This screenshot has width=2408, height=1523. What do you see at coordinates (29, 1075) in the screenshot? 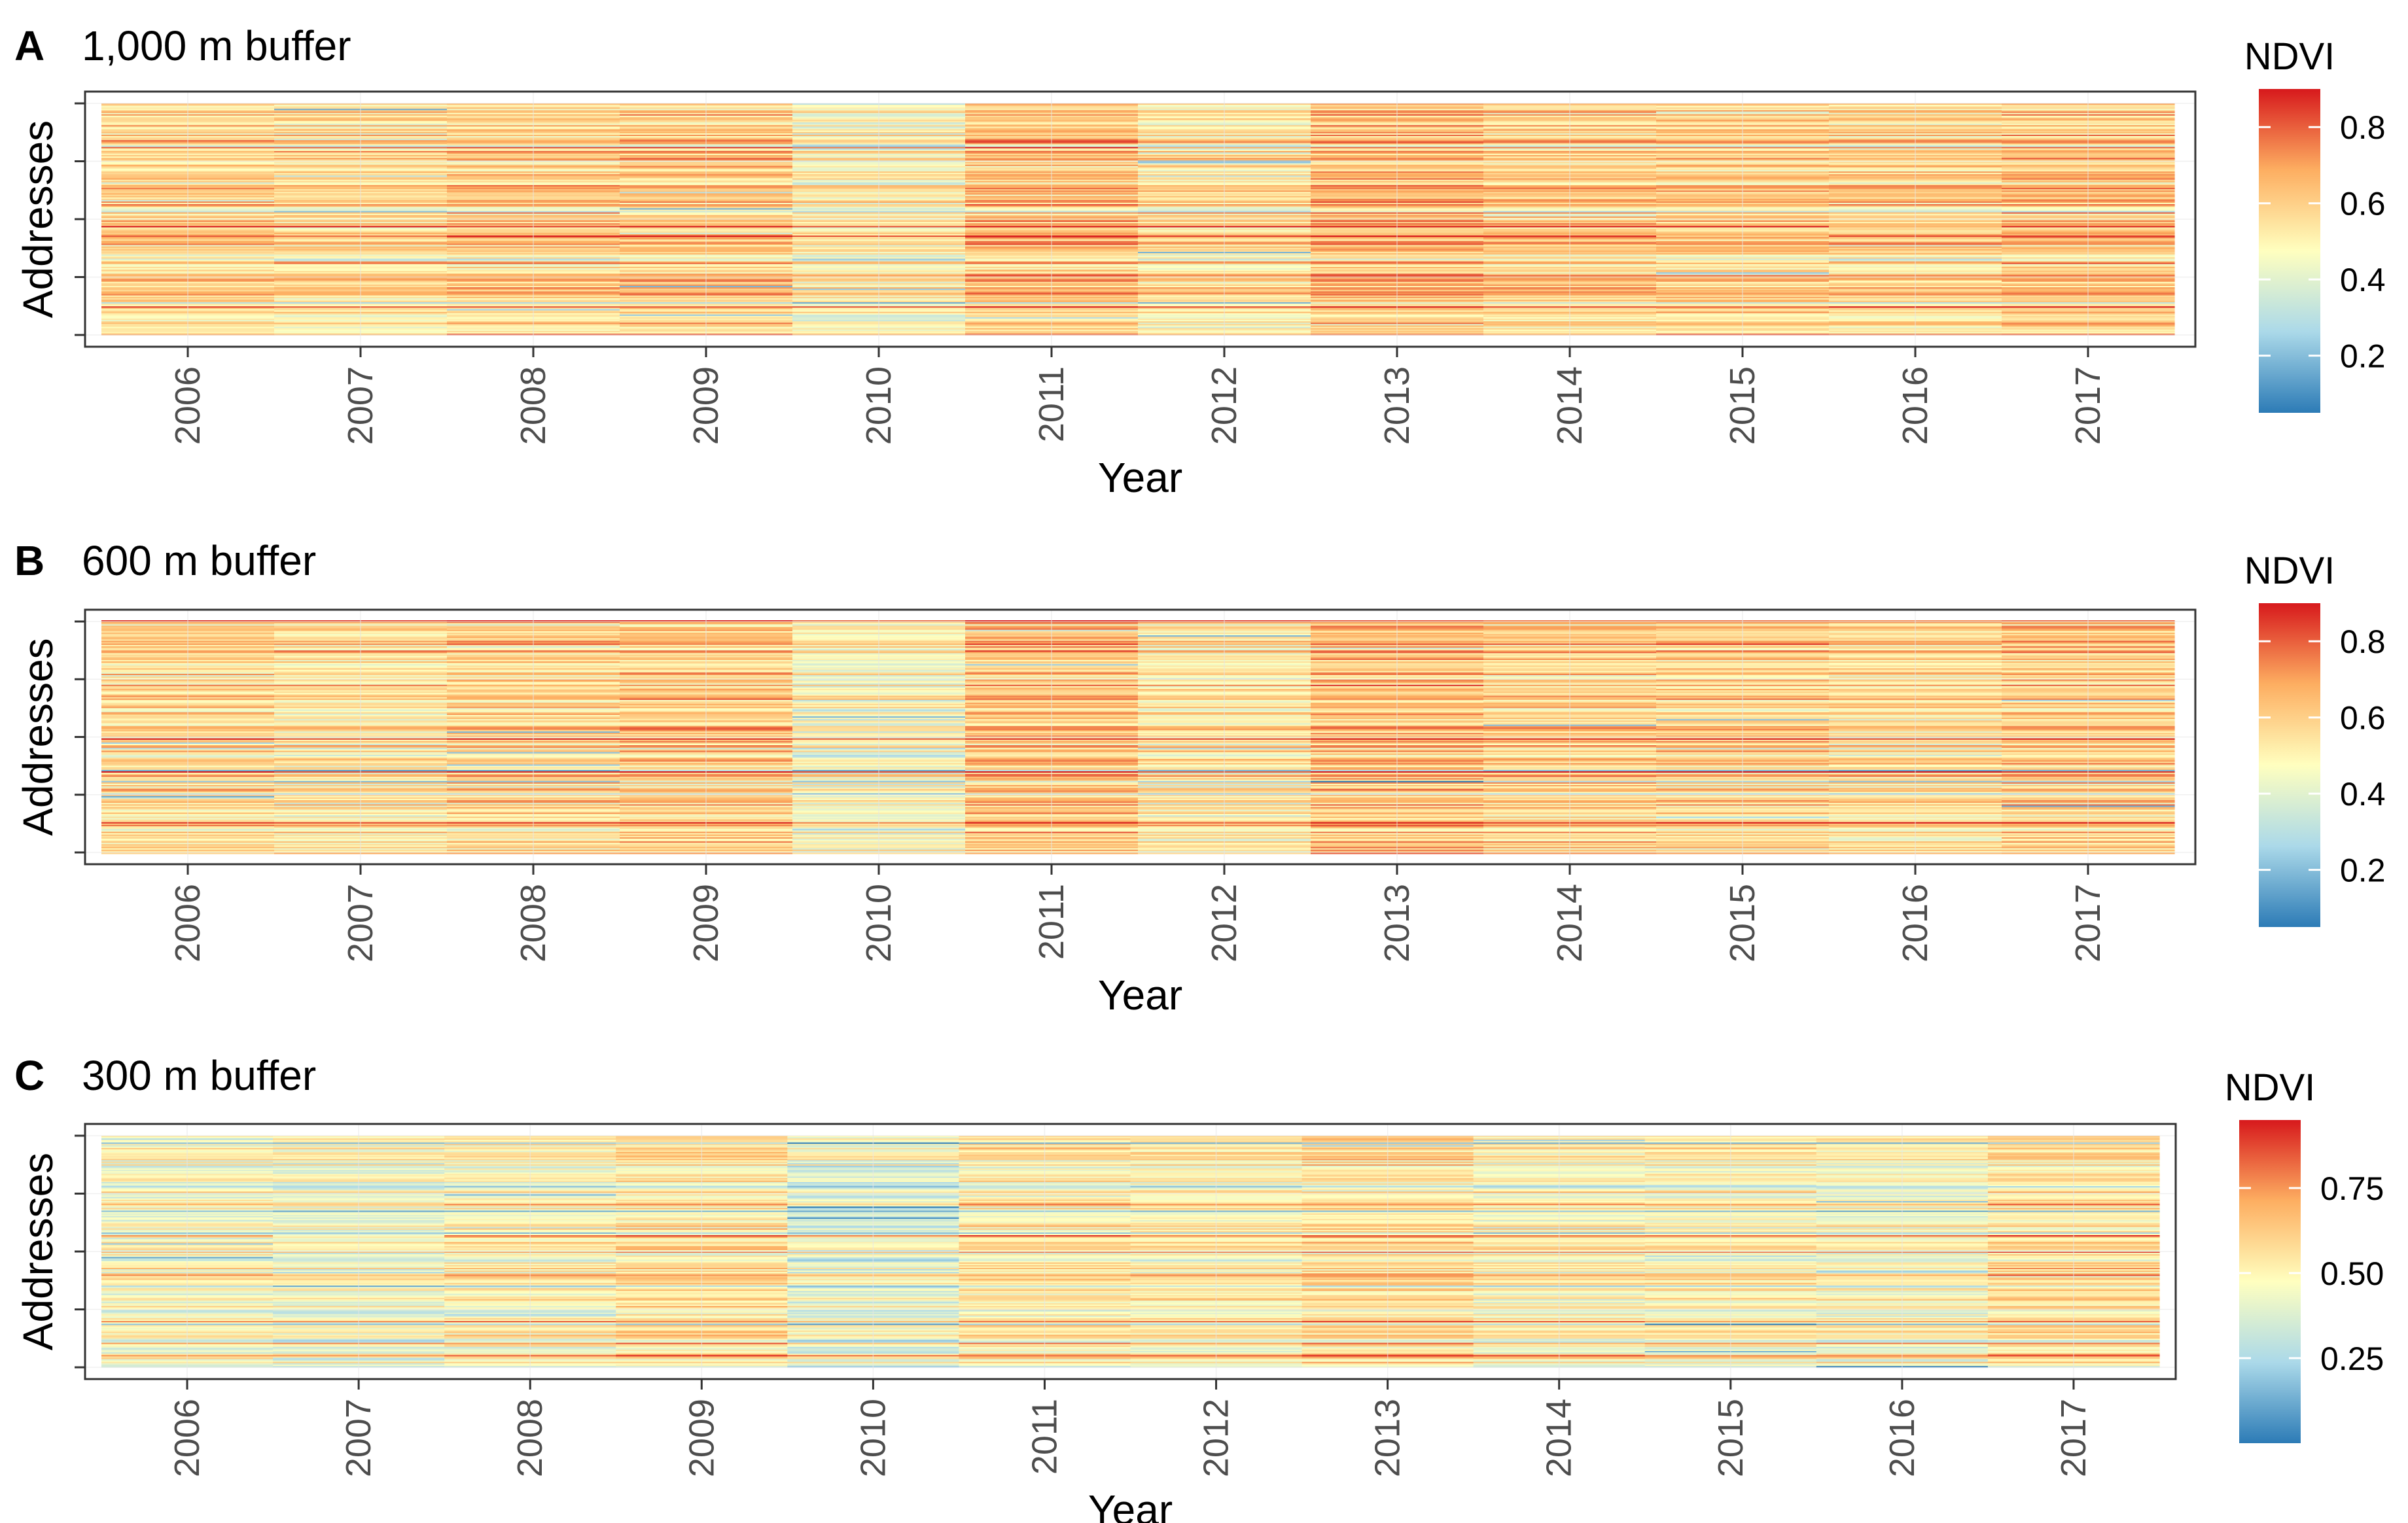
I see `panel-letter: C` at bounding box center [29, 1075].